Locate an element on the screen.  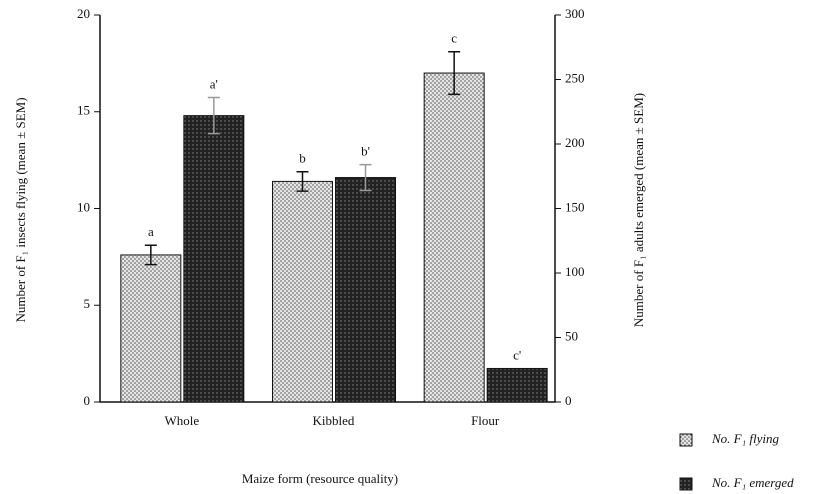
x-axis-label: Maize form (resource quality) is located at coordinates (320, 478).